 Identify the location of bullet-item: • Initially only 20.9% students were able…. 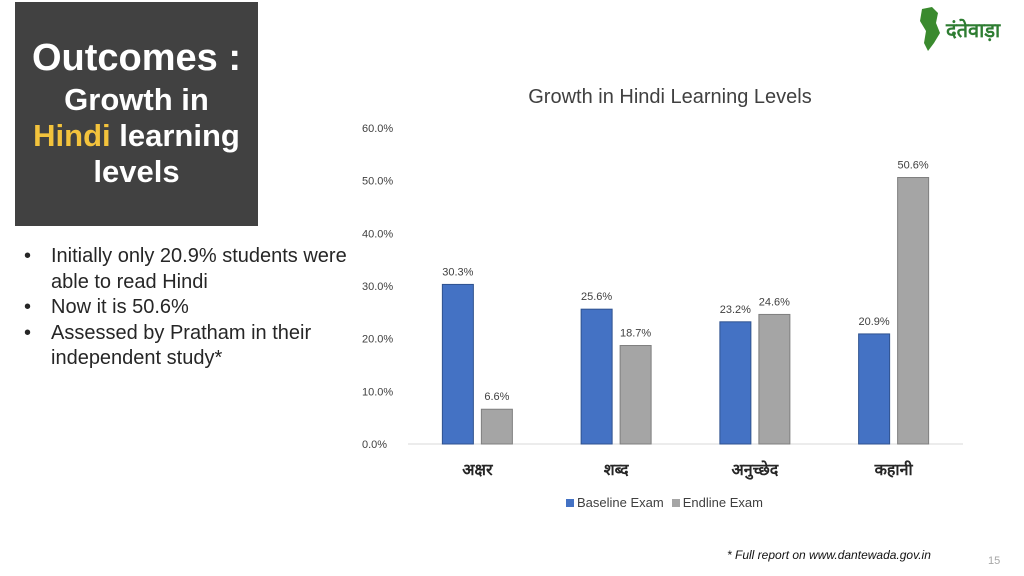
(187, 269).